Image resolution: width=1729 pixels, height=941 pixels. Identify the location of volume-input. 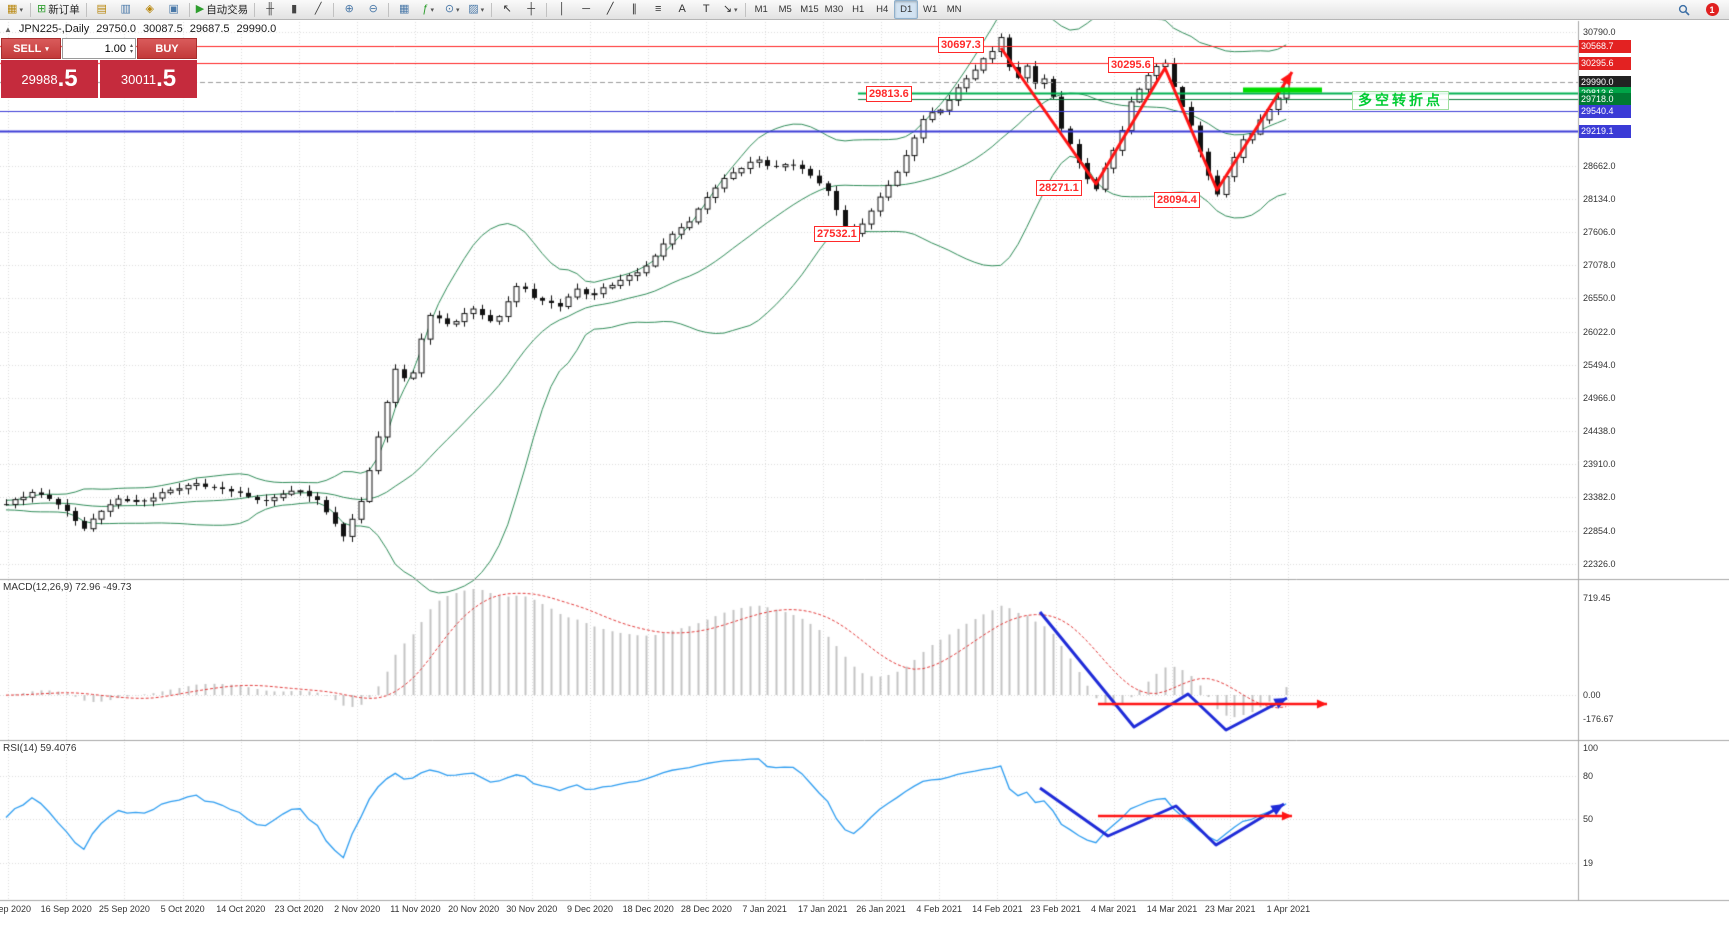
(95, 48).